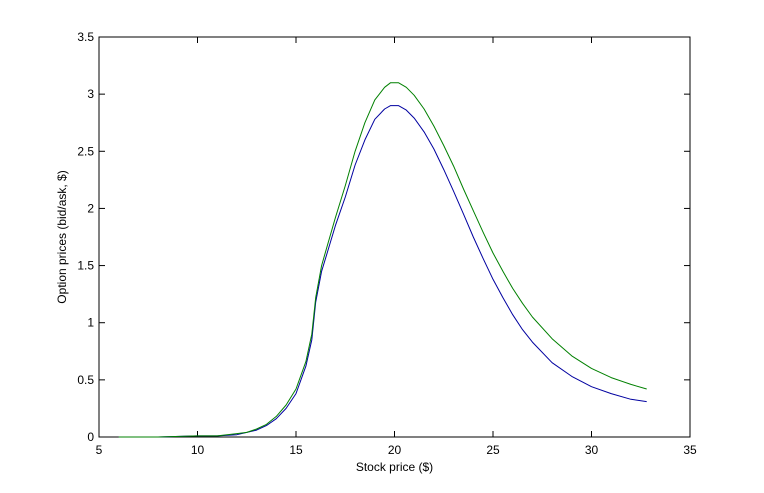  Describe the element at coordinates (198, 450) in the screenshot. I see `x-tick-label: 10` at that location.